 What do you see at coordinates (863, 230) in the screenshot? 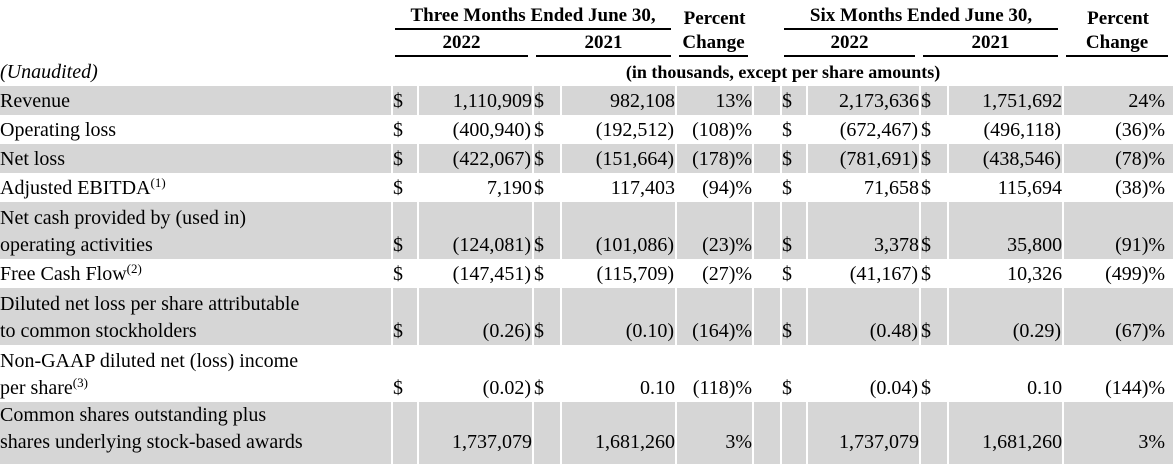
I see `value-cell: 3,378` at bounding box center [863, 230].